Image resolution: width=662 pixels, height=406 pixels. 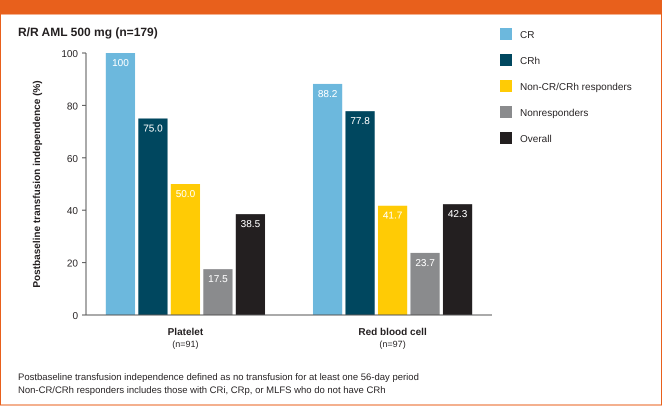 What do you see at coordinates (360, 122) in the screenshot?
I see `data-label: 77.8` at bounding box center [360, 122].